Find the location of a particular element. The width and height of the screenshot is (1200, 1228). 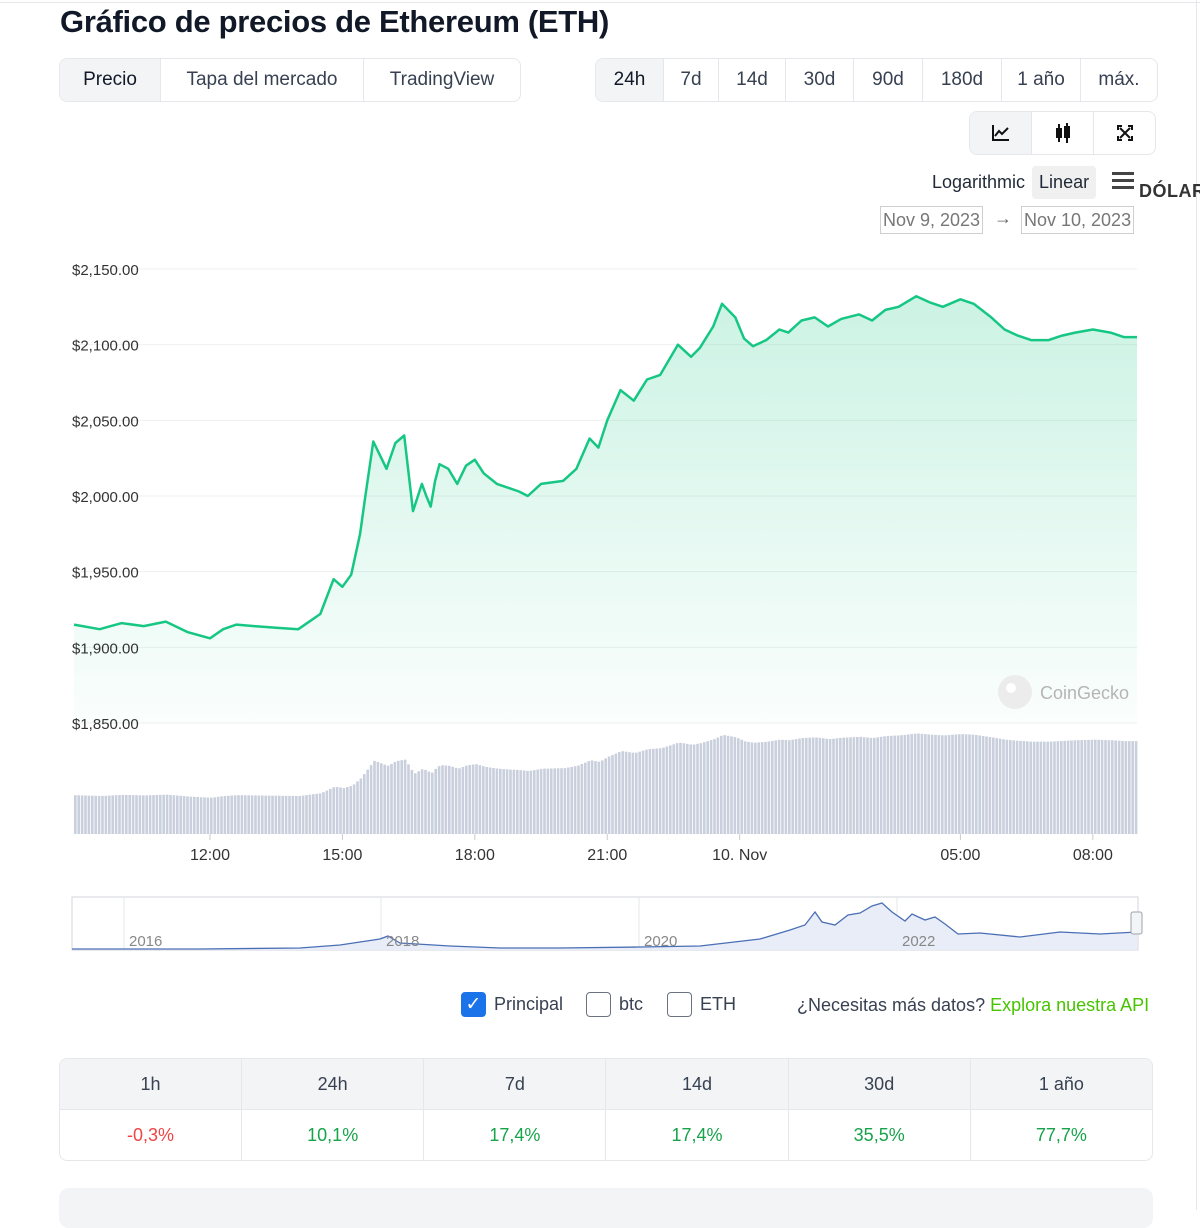

range-90d: 90d is located at coordinates (888, 80).